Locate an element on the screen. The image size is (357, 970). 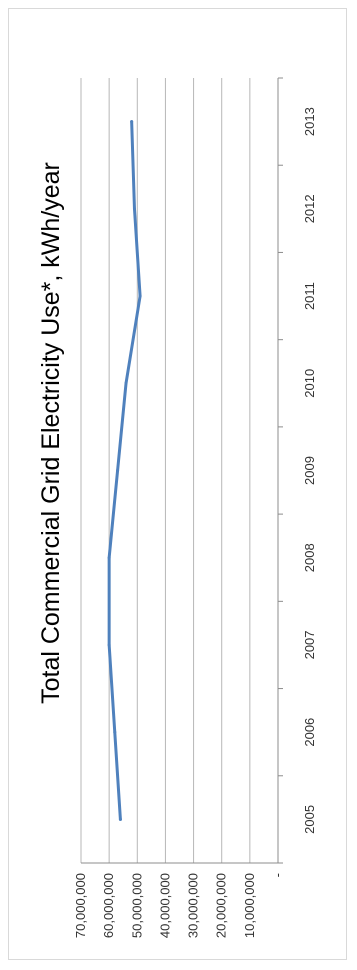
x-tick-label: 2007 is located at coordinates (309, 644).